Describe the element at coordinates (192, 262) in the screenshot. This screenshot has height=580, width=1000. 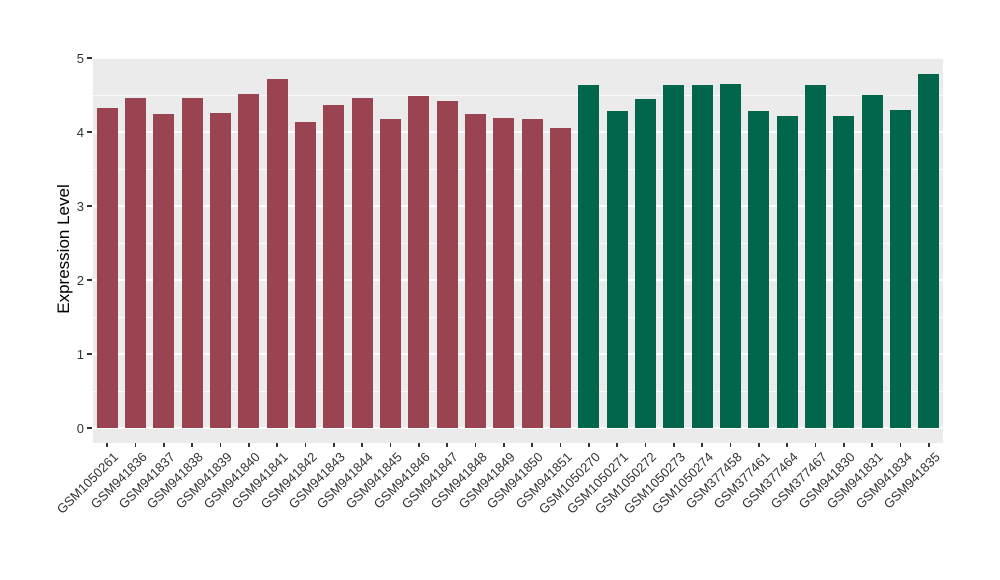
I see `bar-GSM941838` at that location.